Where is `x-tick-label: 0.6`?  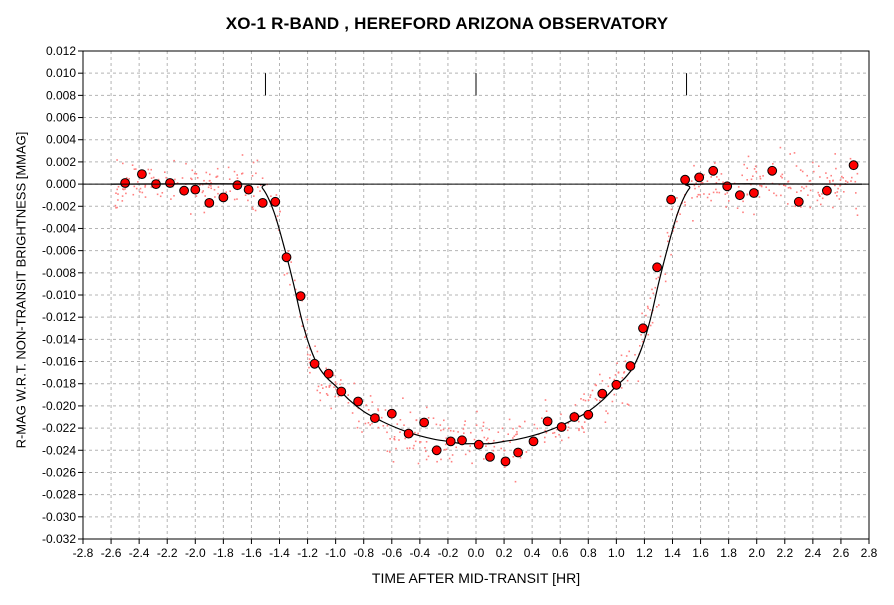
x-tick-label: 0.6 is located at coordinates (560, 553).